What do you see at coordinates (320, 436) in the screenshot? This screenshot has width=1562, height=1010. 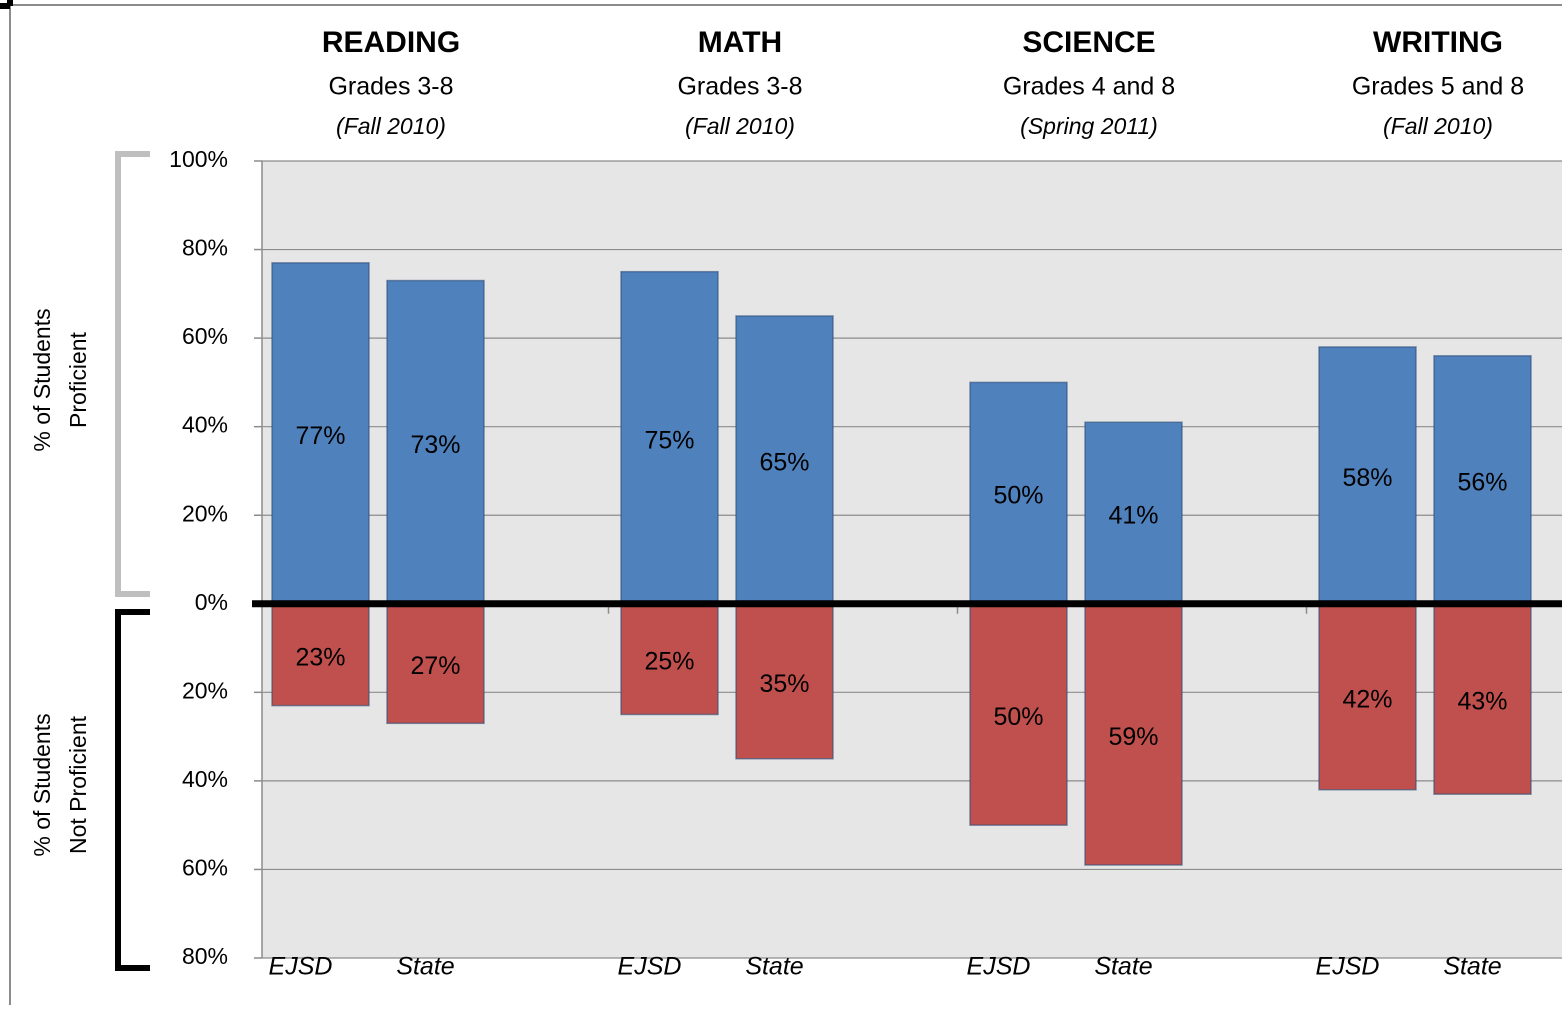 I see `value-label: 77%` at bounding box center [320, 436].